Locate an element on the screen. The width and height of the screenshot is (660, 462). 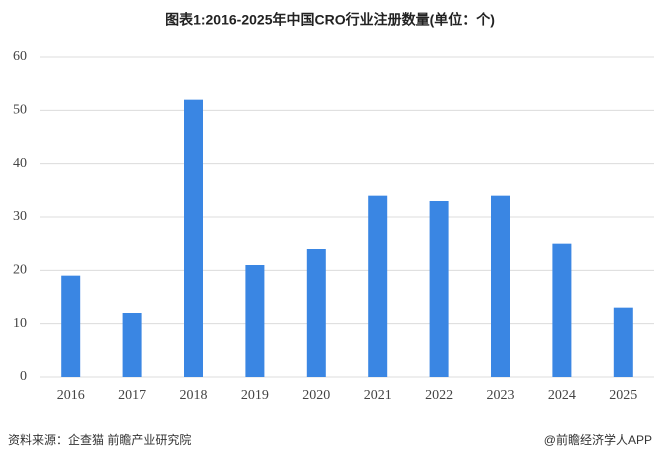
y-tick-label: 60 is located at coordinates (20, 56).